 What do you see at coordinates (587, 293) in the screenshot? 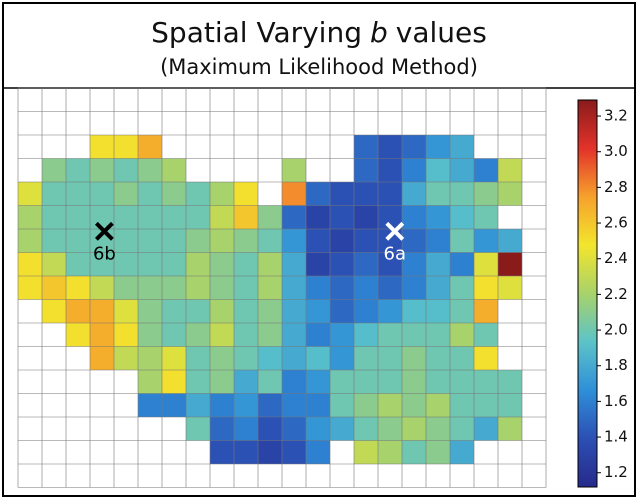
I see `colorbar` at bounding box center [587, 293].